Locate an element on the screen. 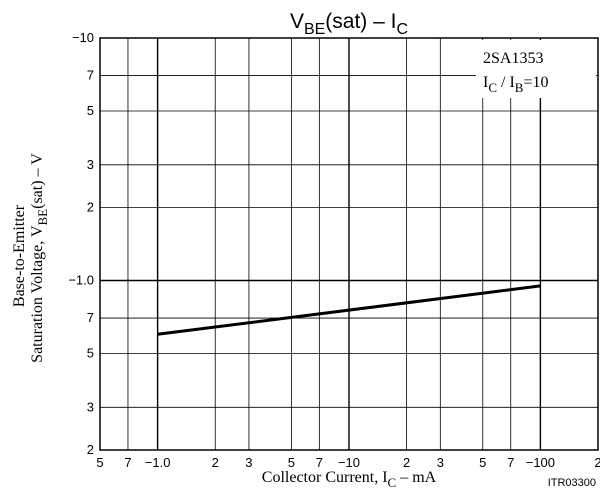 The image size is (600, 498). figure-code: ITR03300 is located at coordinates (572, 483).